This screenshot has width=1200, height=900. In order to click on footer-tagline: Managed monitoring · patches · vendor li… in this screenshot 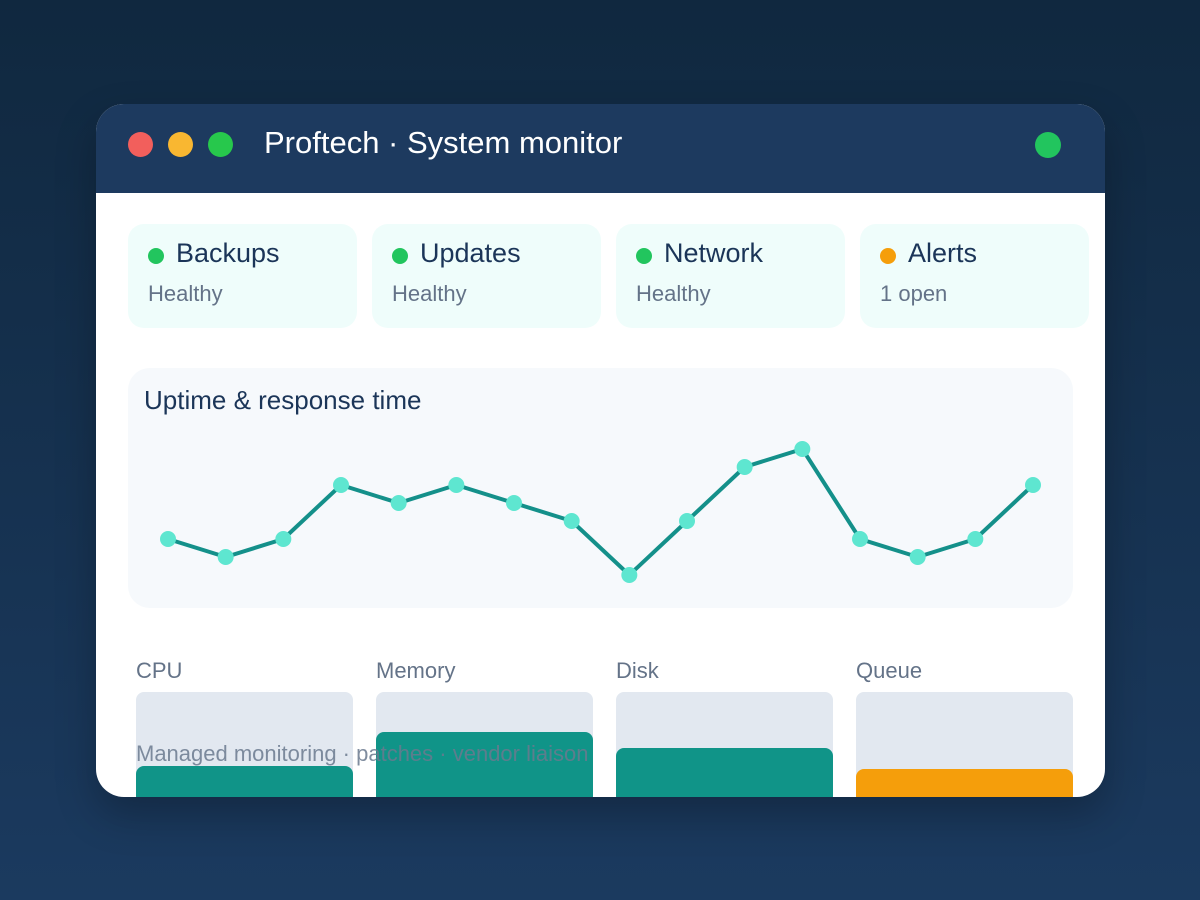, I will do `click(362, 753)`.